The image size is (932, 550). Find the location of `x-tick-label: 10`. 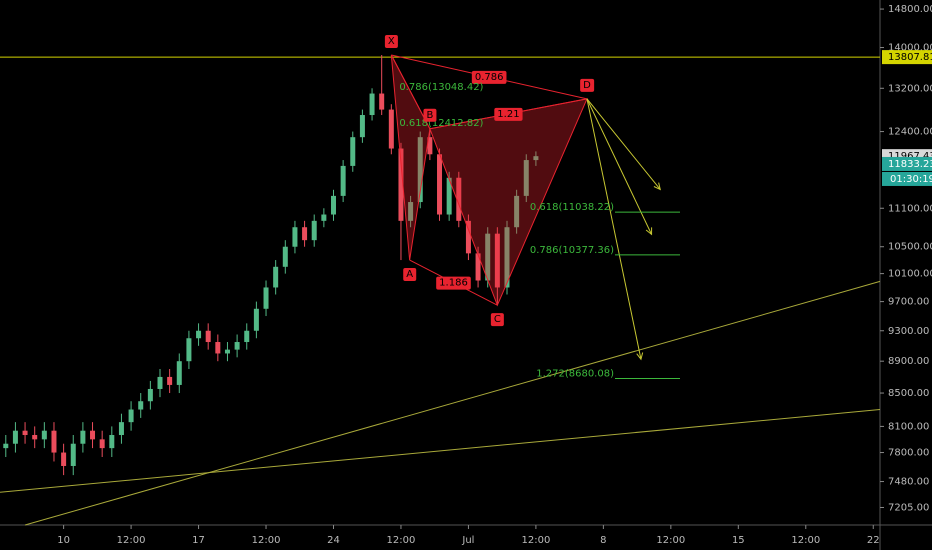

x-tick-label: 10 is located at coordinates (63, 540).